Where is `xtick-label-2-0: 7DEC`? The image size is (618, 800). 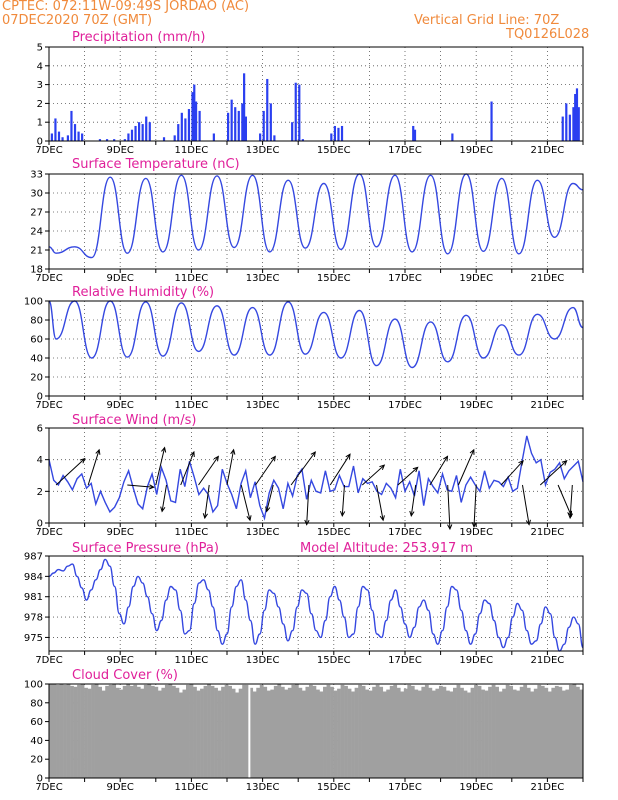
xtick-label-2-0: 7DEC is located at coordinates (48, 405).